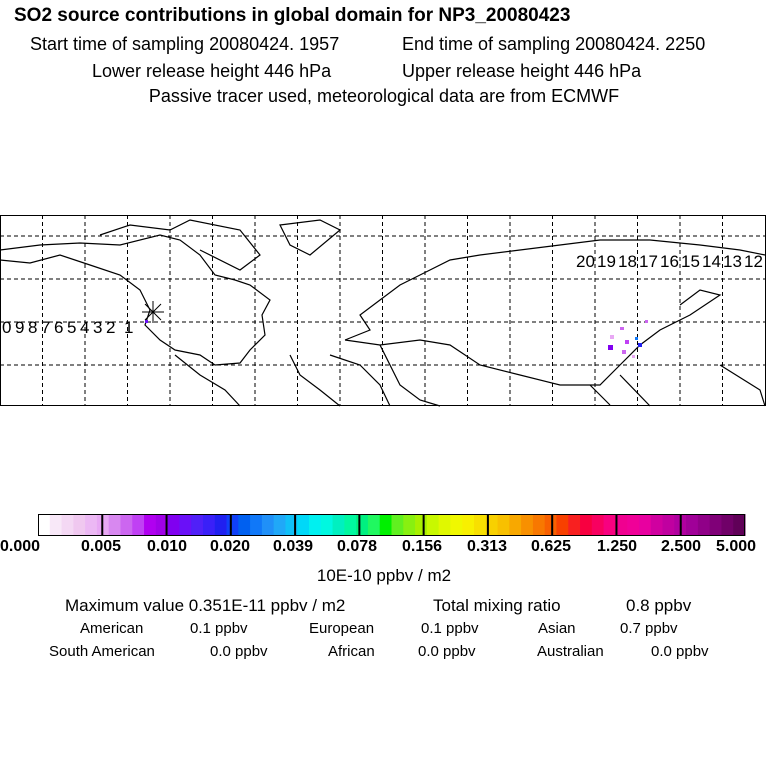 The image size is (768, 768). Describe the element at coordinates (19, 327) in the screenshot. I see `trajectory-label: 9` at that location.